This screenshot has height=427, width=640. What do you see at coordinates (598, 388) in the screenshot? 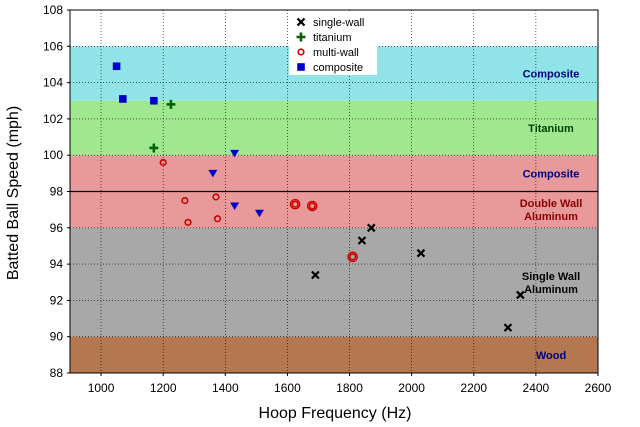
I see `x-tick-label-8: 2600` at bounding box center [598, 388].